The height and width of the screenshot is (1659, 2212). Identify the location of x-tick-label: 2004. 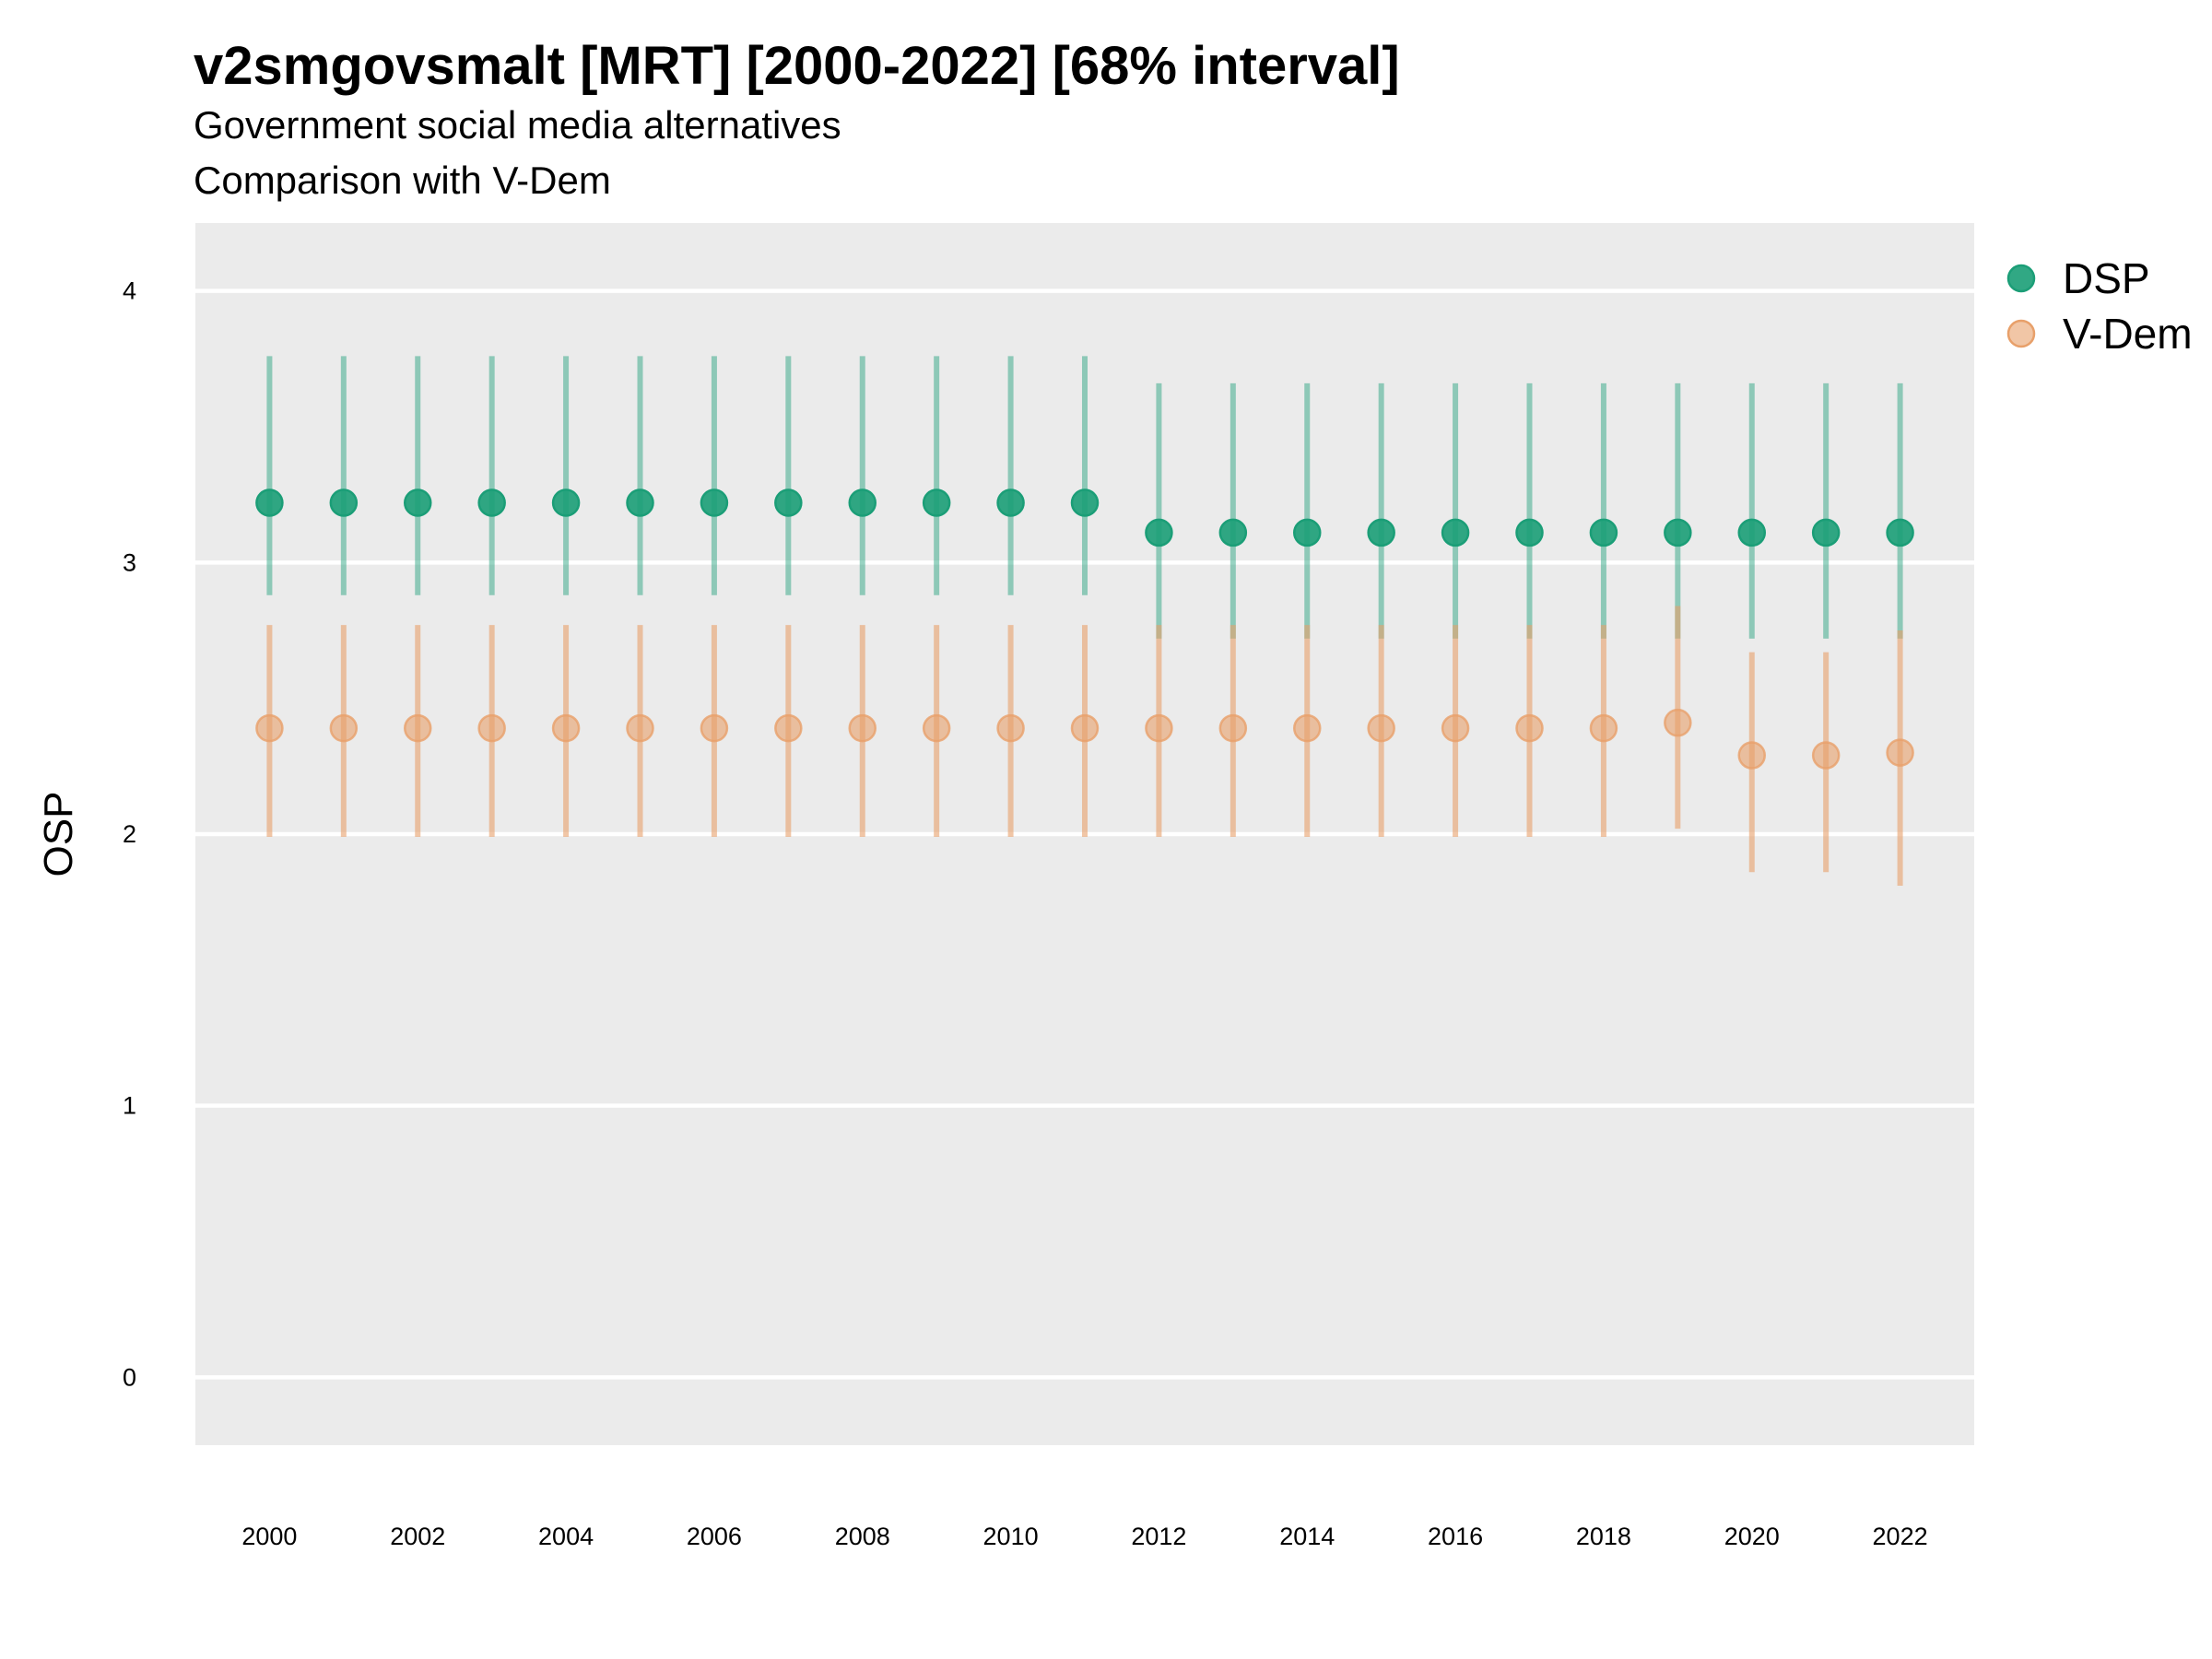
(566, 1536).